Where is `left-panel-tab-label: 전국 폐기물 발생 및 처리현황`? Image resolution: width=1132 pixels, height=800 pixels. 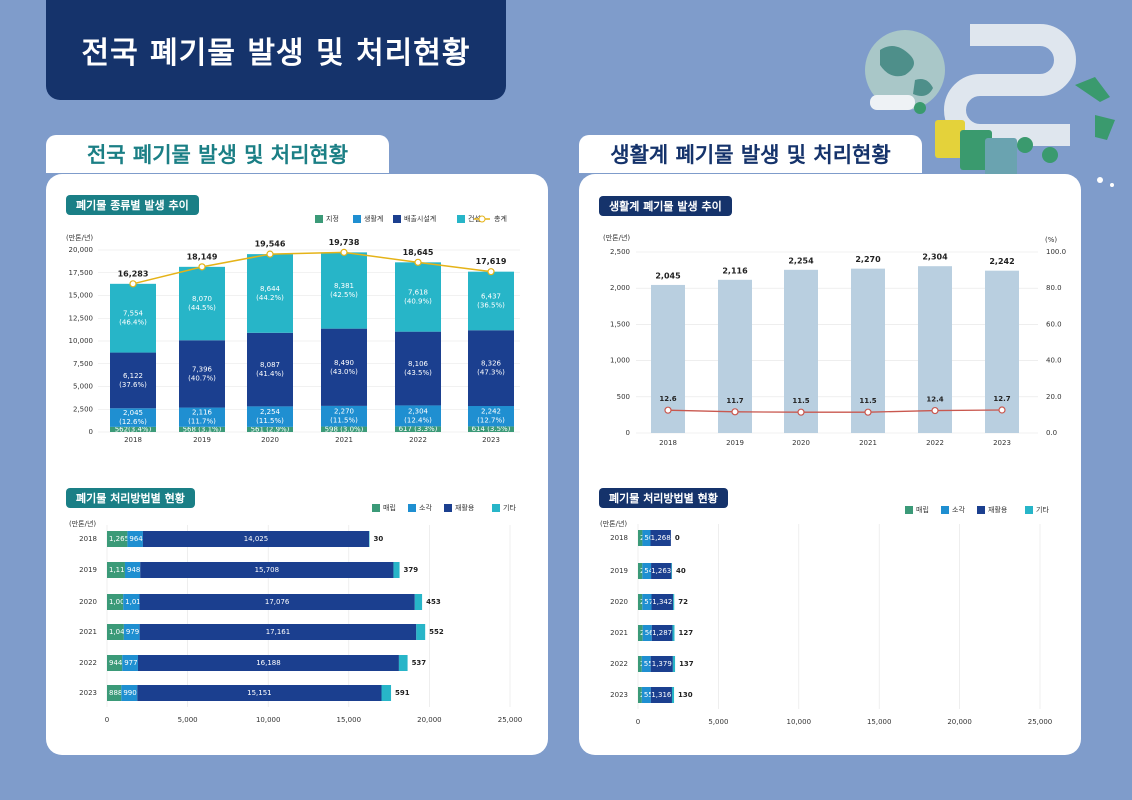 left-panel-tab-label: 전국 폐기물 발생 및 처리현황 is located at coordinates (217, 155).